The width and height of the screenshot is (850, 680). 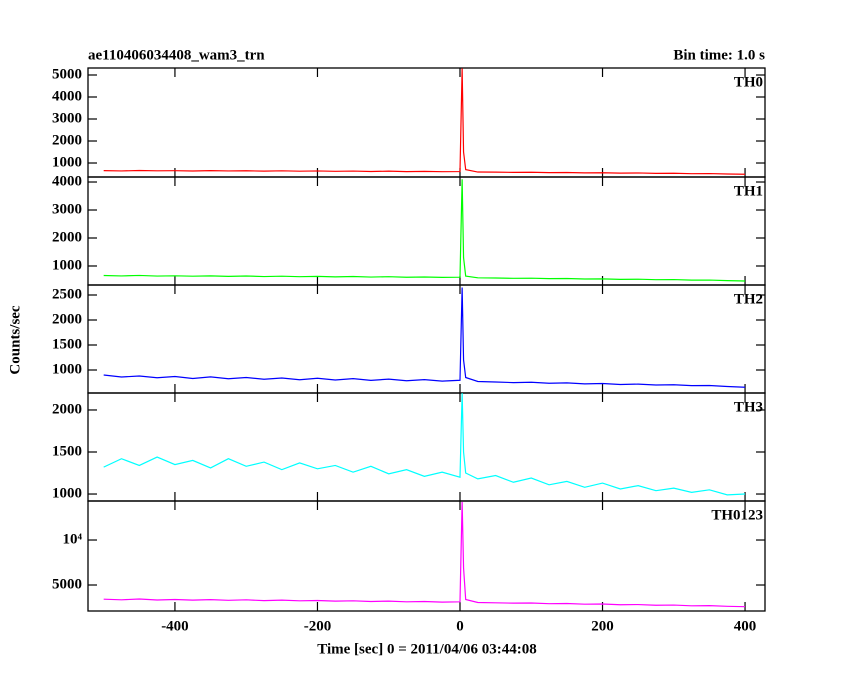 I want to click on bin-time: Bin time: 1.0 s, so click(x=719, y=55).